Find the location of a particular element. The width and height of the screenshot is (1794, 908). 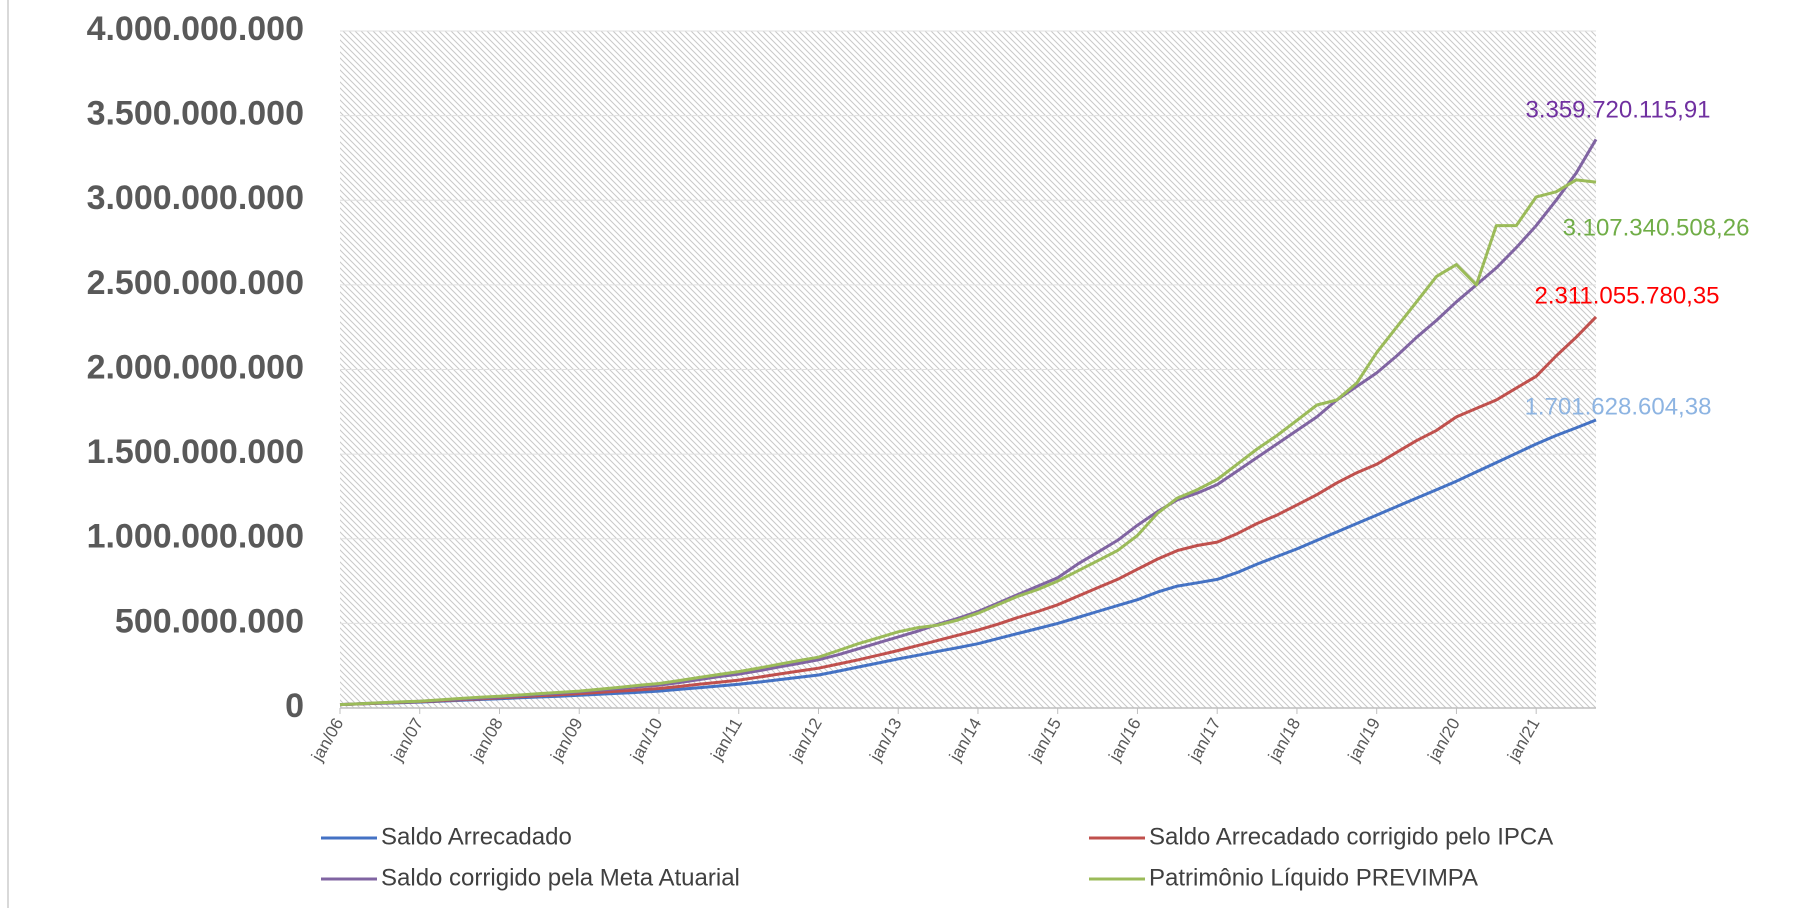

x-tick-label: jan/17 is located at coordinates (1204, 740).